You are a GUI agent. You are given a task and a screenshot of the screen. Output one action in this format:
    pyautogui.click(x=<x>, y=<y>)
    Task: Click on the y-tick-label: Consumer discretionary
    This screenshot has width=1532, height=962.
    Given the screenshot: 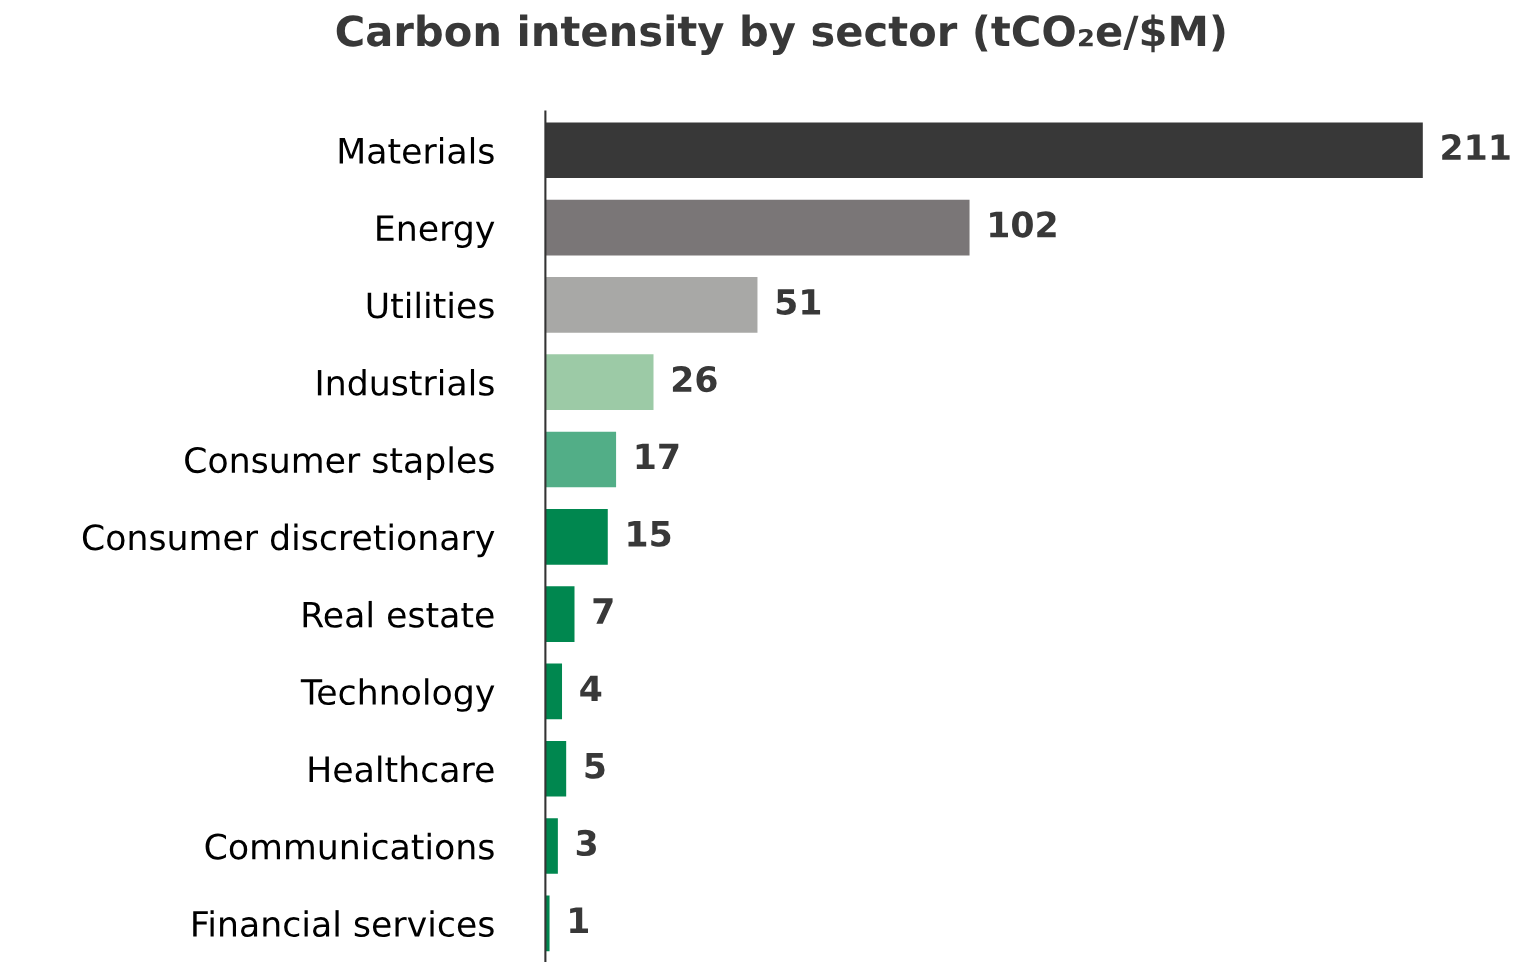 What is the action you would take?
    pyautogui.click(x=288, y=540)
    